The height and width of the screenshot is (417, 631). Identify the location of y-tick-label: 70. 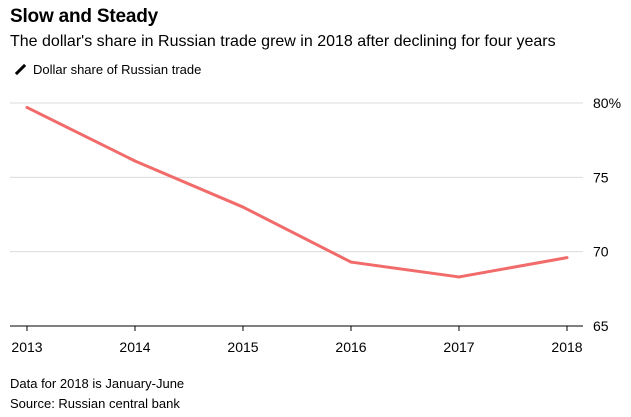
(601, 252).